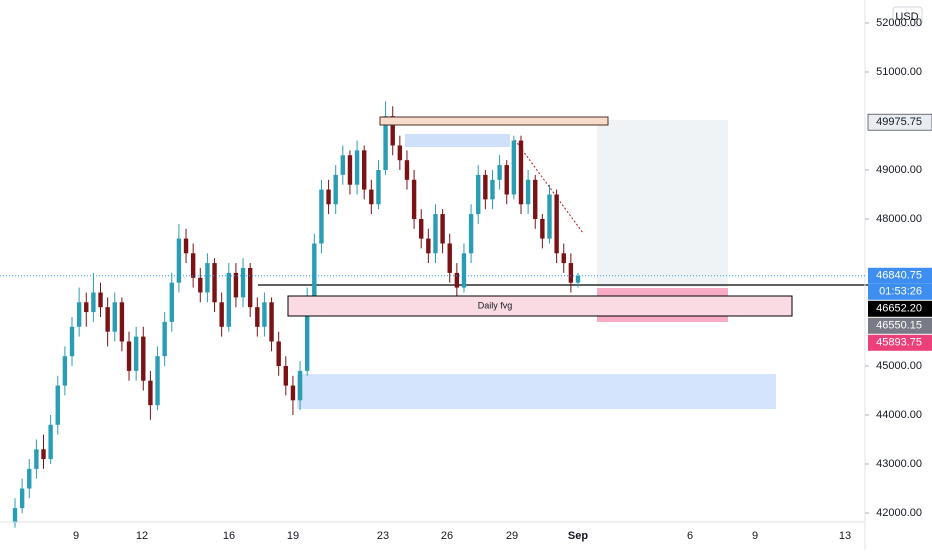  What do you see at coordinates (293, 536) in the screenshot?
I see `x-tick-label: 19` at bounding box center [293, 536].